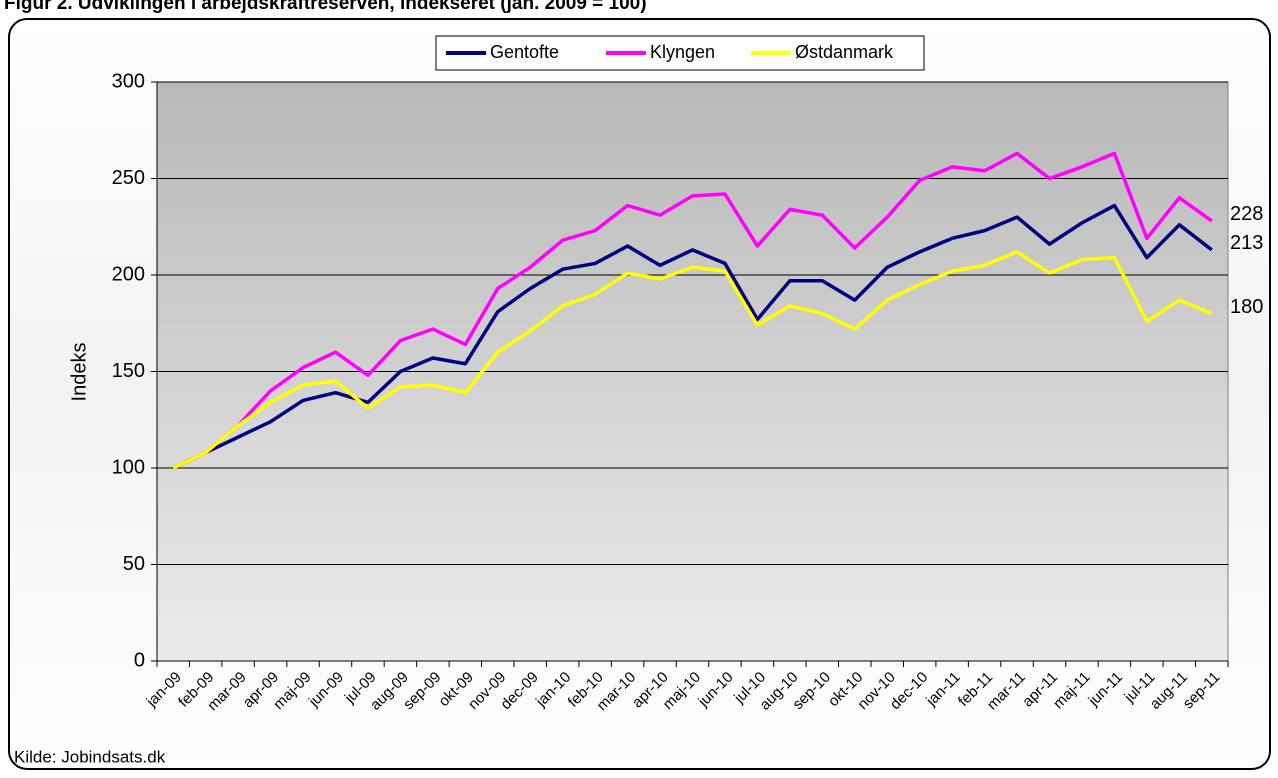 This screenshot has width=1278, height=778. What do you see at coordinates (90, 756) in the screenshot?
I see `source: Kilde: Jobindsats.dk` at bounding box center [90, 756].